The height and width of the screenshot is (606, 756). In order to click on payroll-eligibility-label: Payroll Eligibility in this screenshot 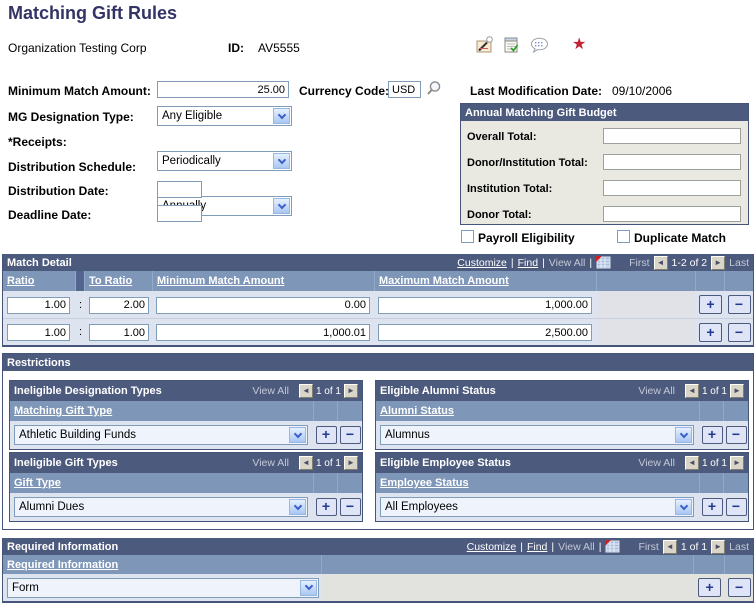, I will do `click(526, 238)`.